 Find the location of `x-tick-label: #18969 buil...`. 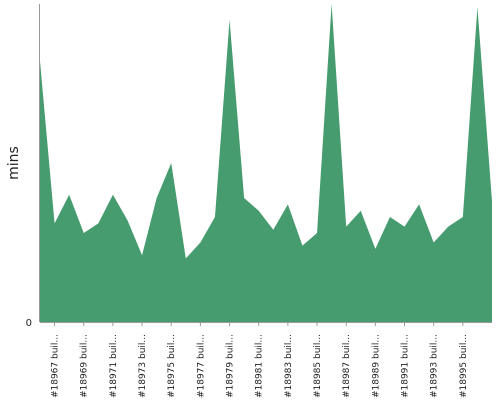

x-tick-label: #18969 buil... is located at coordinates (85, 366).